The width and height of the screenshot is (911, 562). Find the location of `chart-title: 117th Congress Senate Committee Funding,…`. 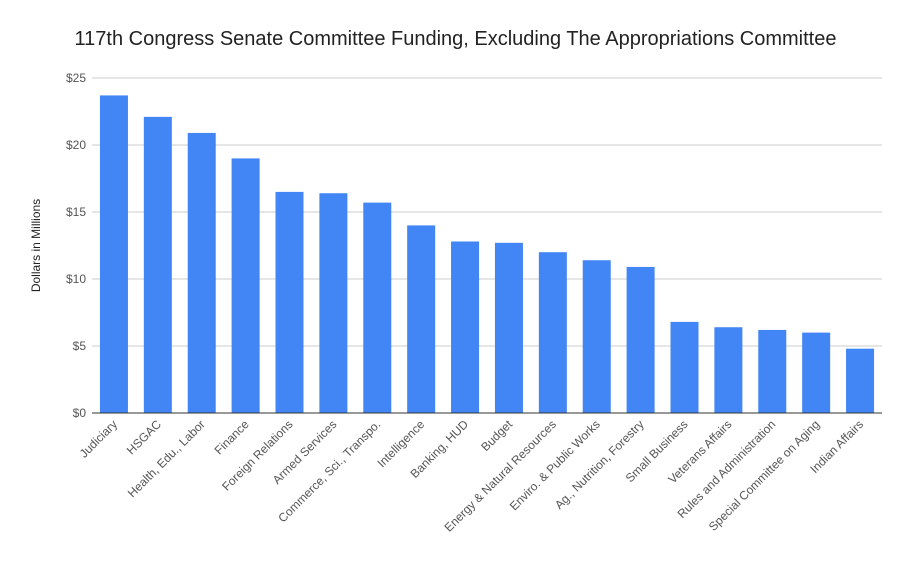

chart-title: 117th Congress Senate Committee Funding,… is located at coordinates (455, 39).